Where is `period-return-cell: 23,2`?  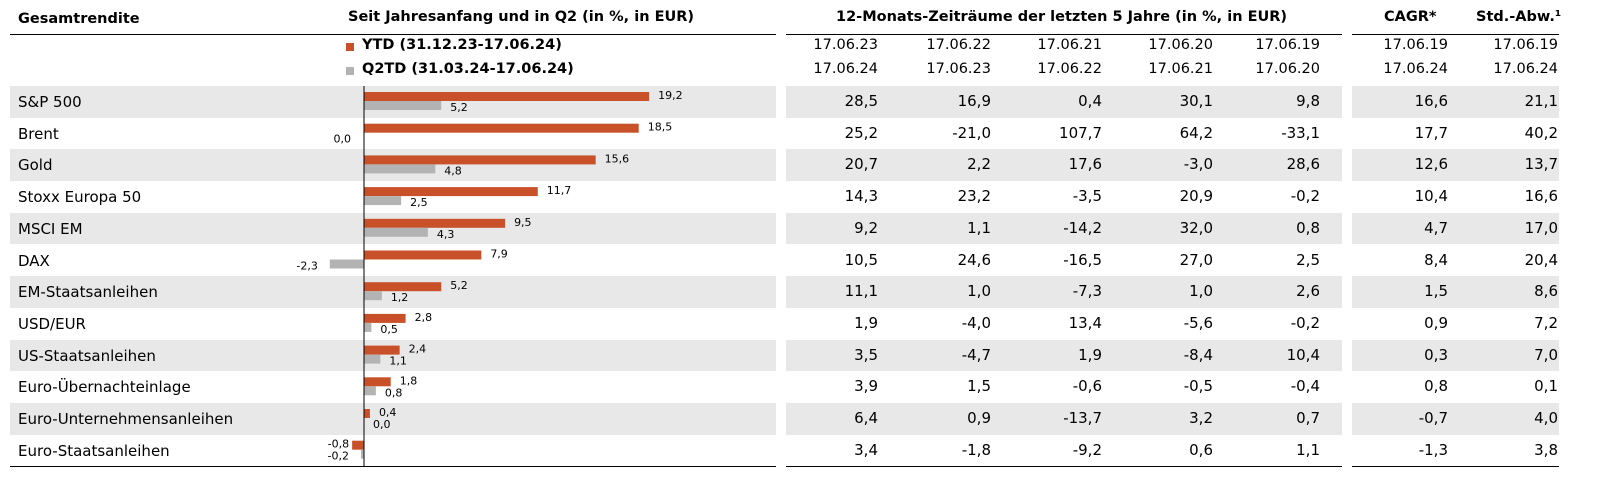
period-return-cell: 23,2 is located at coordinates (974, 196).